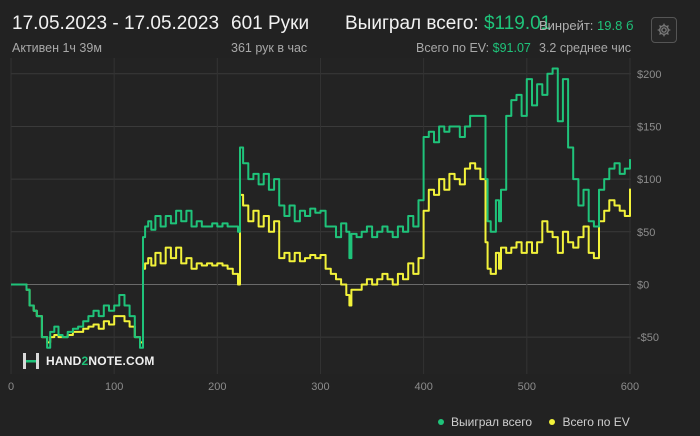 This screenshot has width=700, height=436. I want to click on hands-count: 601 Руки, so click(270, 23).